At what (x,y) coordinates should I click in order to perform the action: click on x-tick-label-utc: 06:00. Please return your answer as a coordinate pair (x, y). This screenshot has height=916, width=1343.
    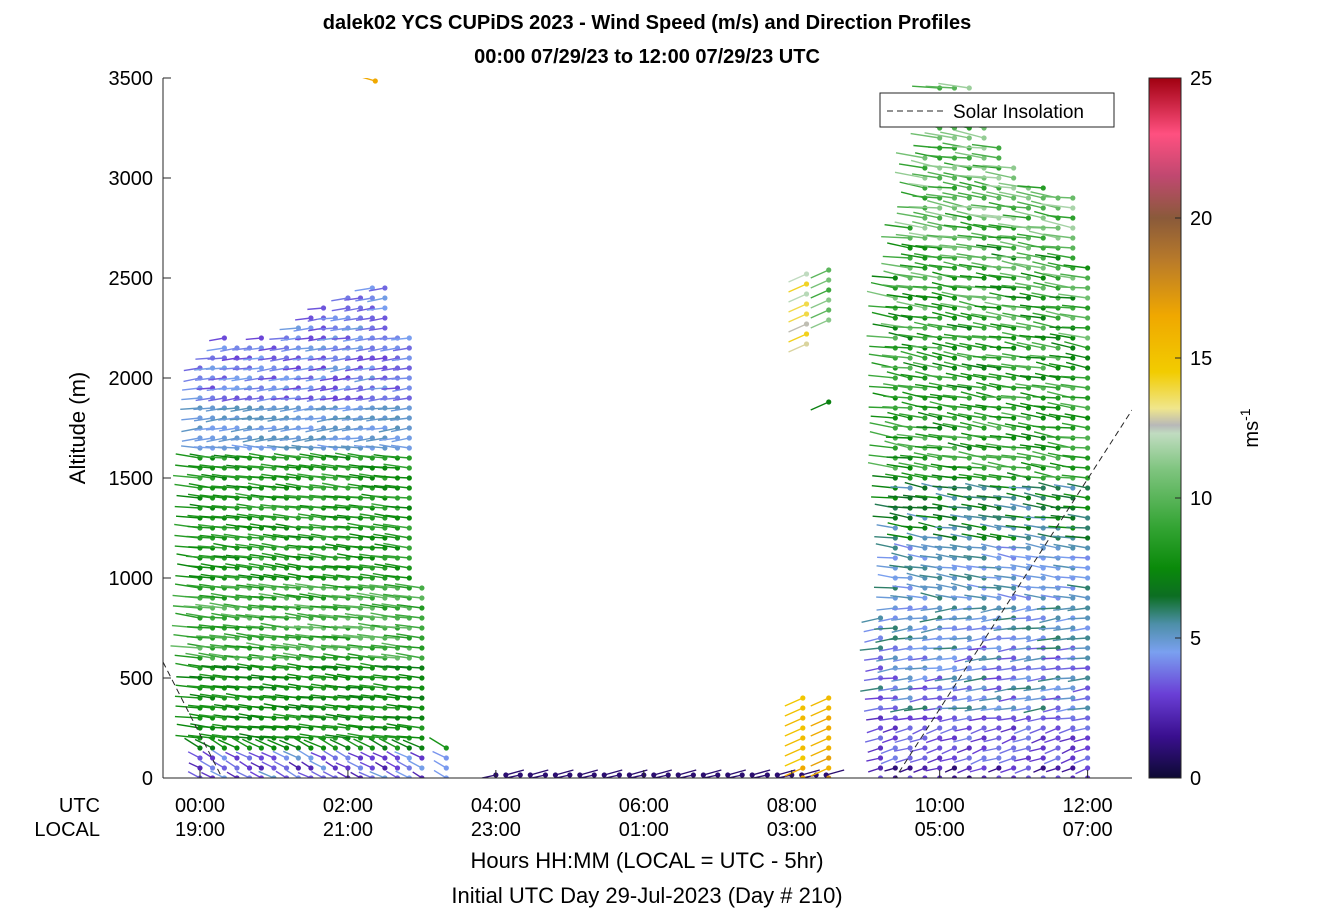
    Looking at the image, I should click on (644, 806).